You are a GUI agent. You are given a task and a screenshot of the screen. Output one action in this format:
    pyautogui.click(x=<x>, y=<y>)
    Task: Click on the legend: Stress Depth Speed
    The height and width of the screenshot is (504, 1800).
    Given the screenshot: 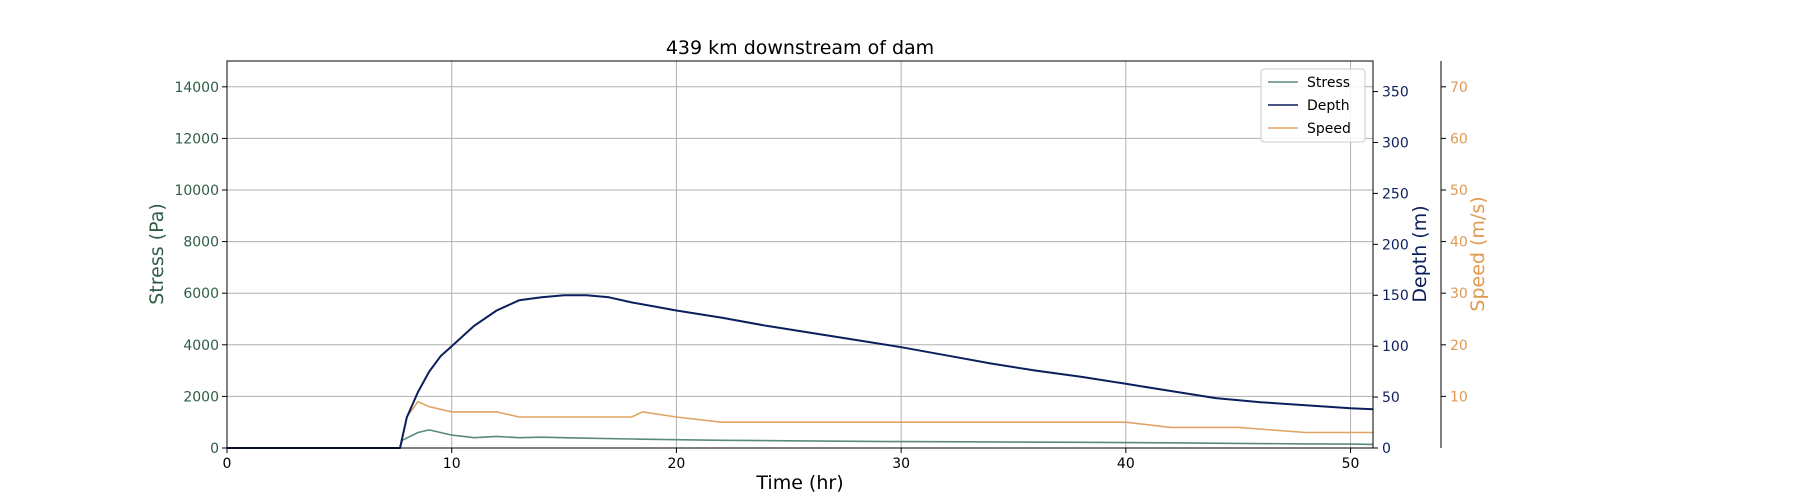 What is the action you would take?
    pyautogui.click(x=1313, y=105)
    